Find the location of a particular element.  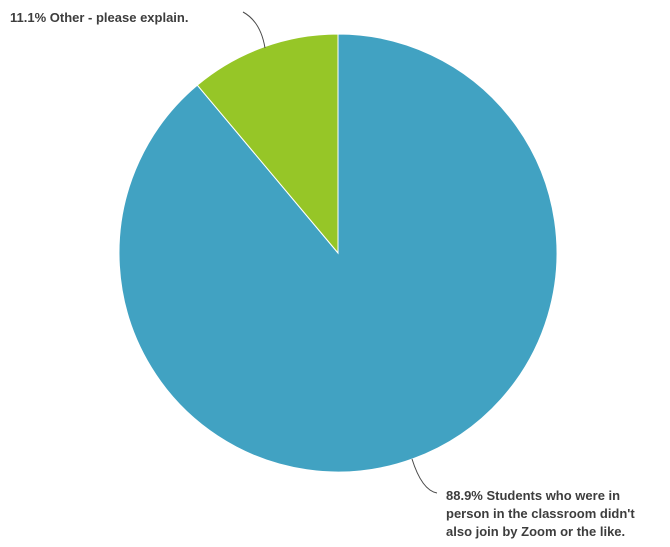

leader-line-other is located at coordinates (254, 30).